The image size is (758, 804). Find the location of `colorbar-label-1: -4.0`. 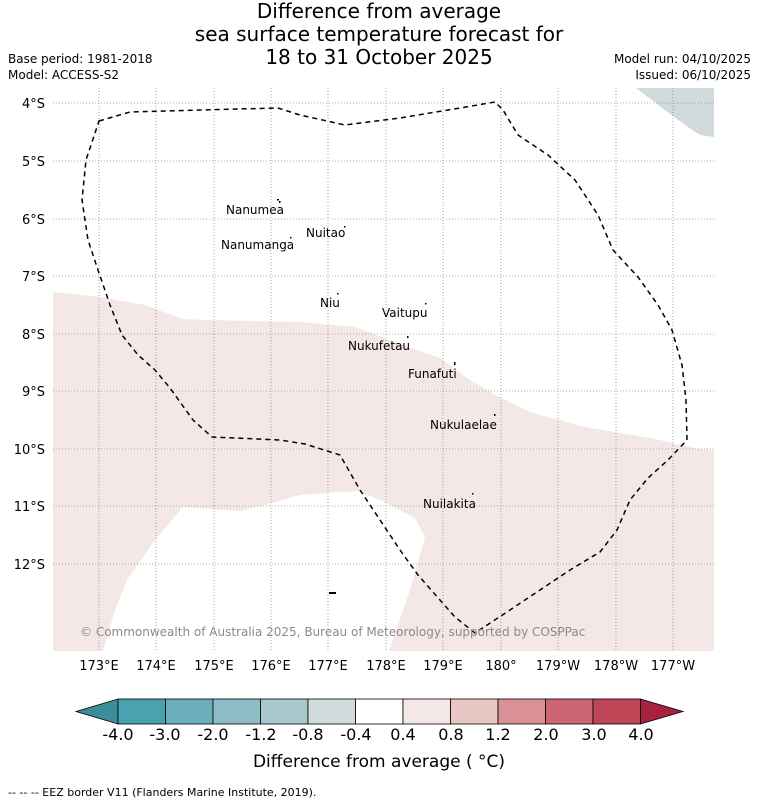

colorbar-label-1: -4.0 is located at coordinates (118, 734).